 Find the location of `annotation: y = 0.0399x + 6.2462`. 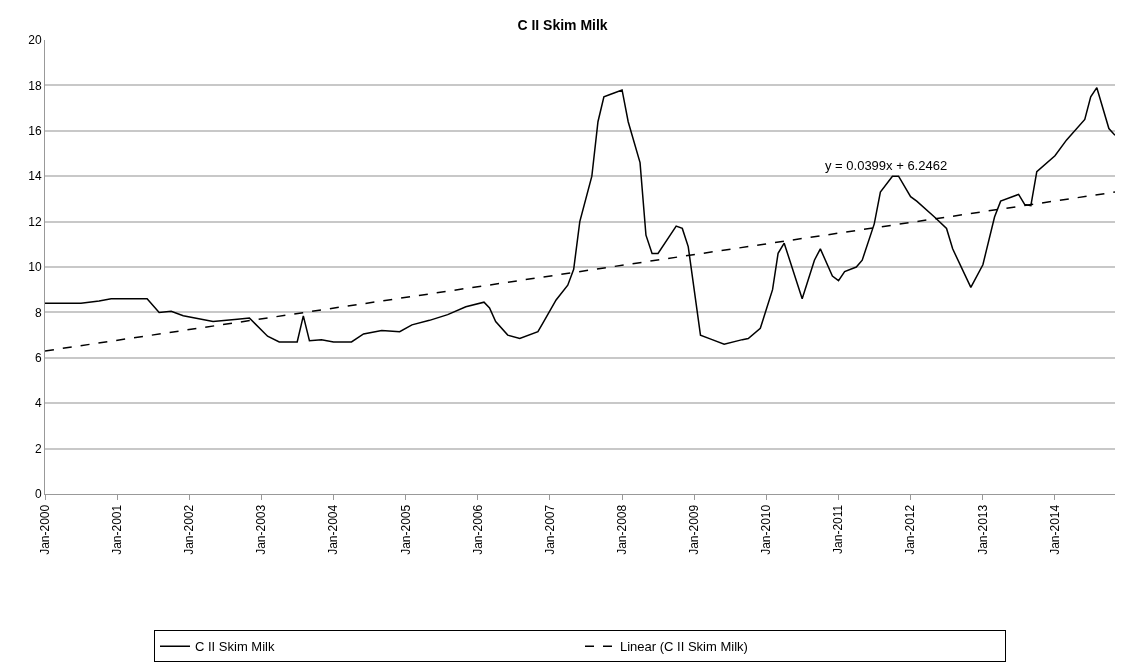

annotation: y = 0.0399x + 6.2462 is located at coordinates (886, 165).